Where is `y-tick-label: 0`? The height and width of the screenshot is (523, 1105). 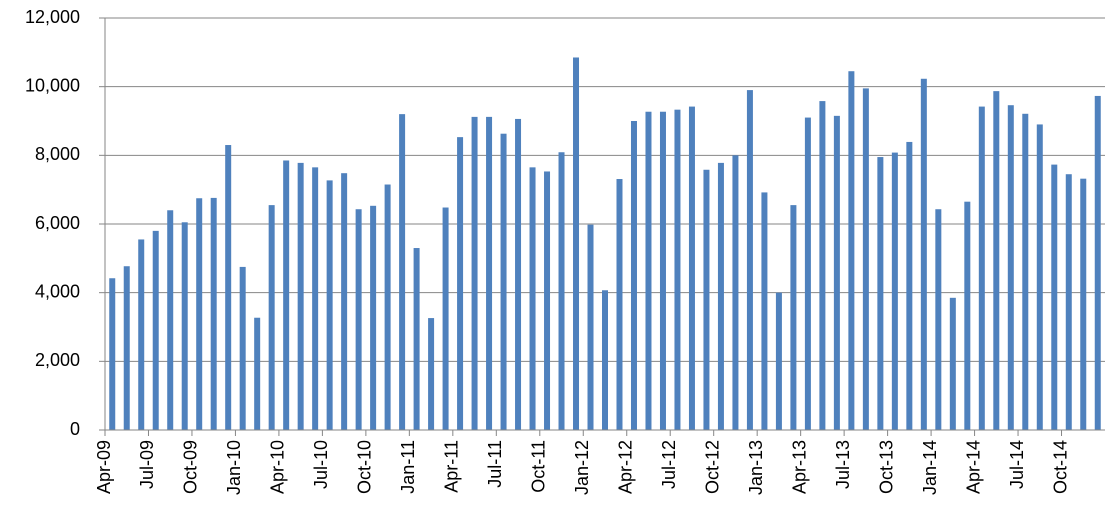 y-tick-label: 0 is located at coordinates (75, 429).